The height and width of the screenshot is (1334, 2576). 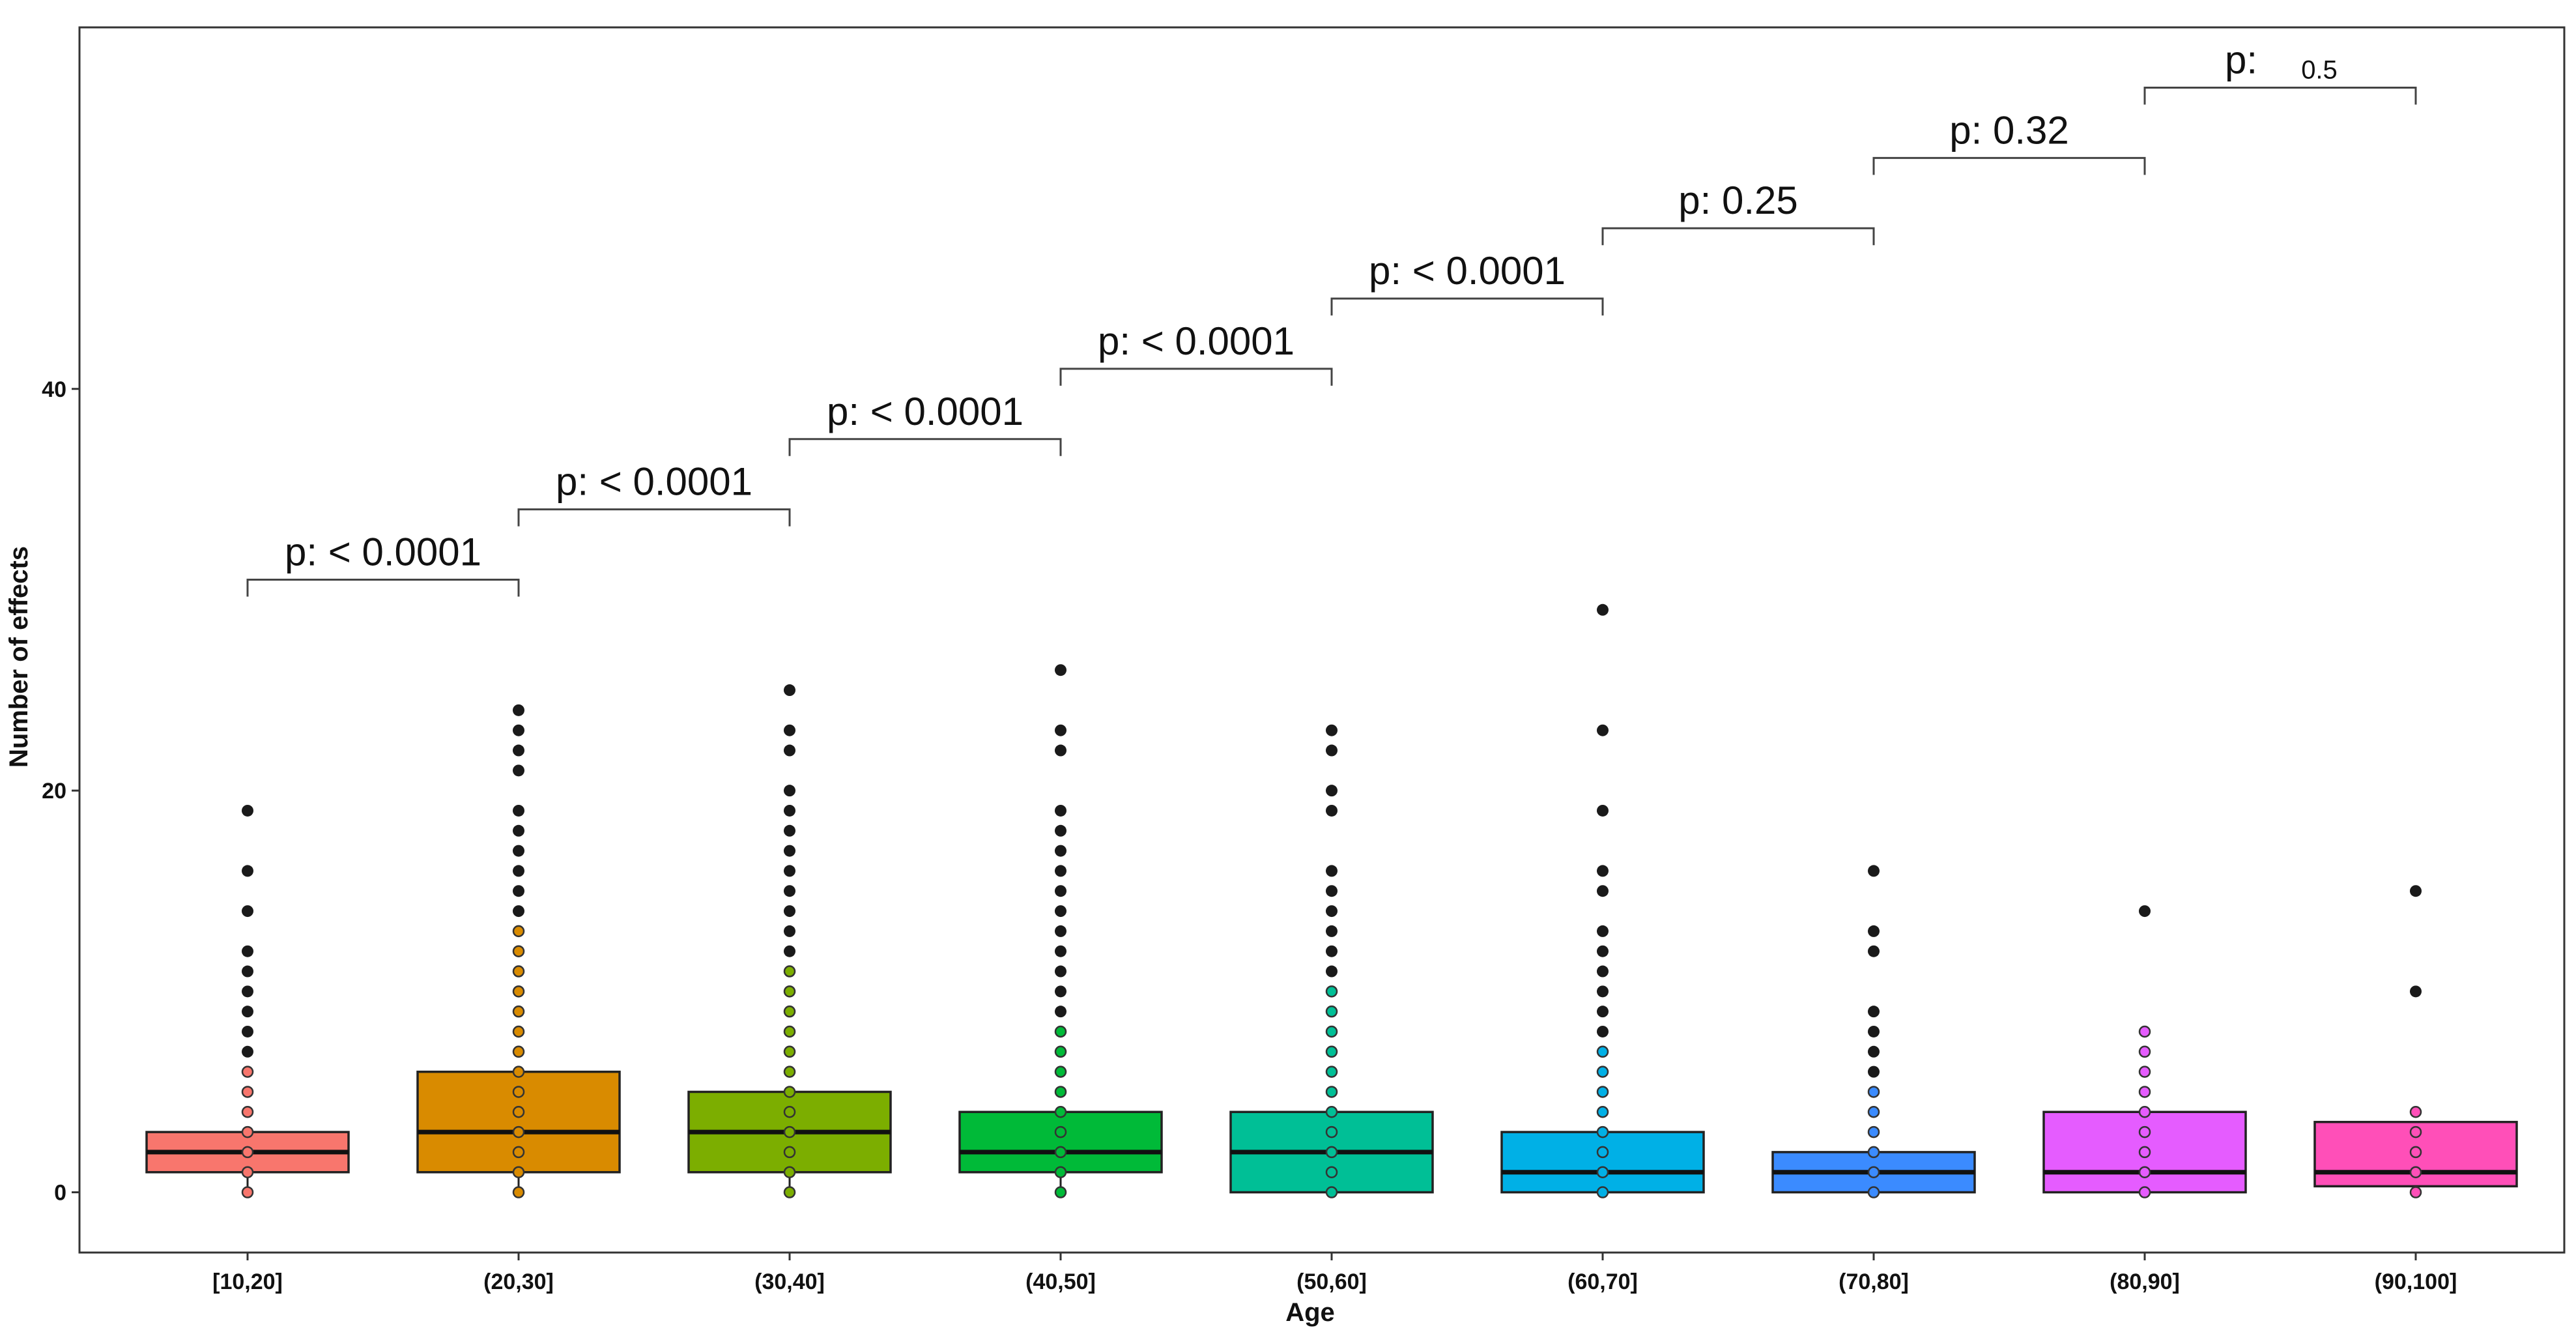 I want to click on comparison-bracket: p: 0.5, so click(x=2280, y=72).